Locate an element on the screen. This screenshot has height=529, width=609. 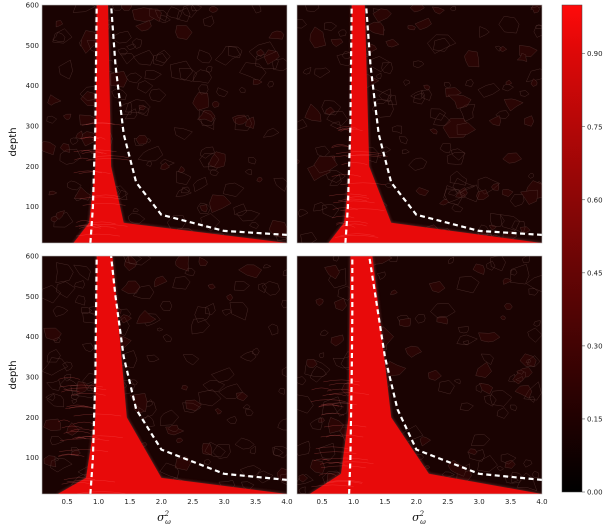
x-axis-label-right: σ2 ω is located at coordinates (419, 518).